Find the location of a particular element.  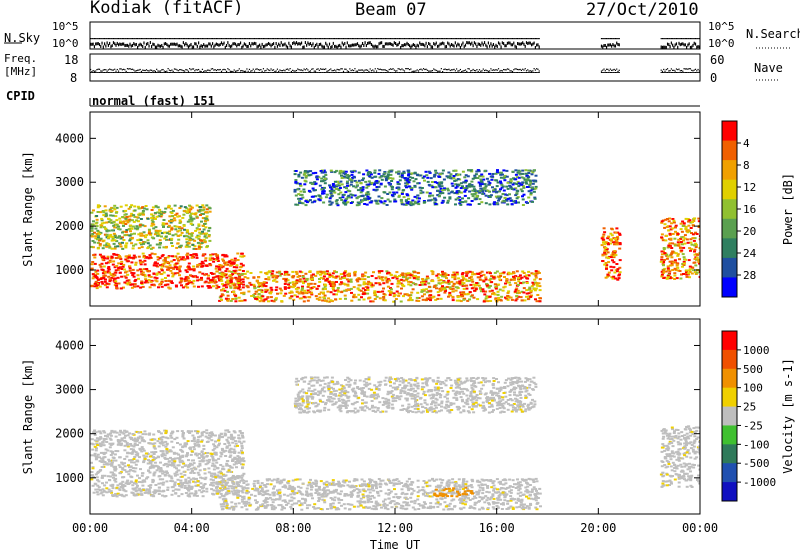

nsky-label: N.Sky is located at coordinates (22, 38).